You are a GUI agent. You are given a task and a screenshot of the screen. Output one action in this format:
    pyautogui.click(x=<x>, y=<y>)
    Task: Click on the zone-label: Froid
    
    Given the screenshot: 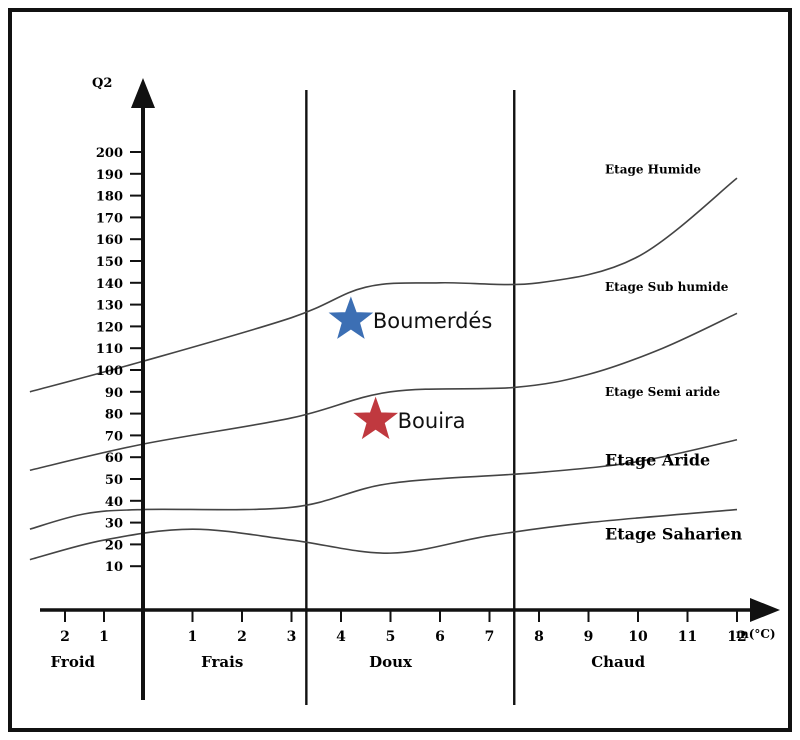 What is the action you would take?
    pyautogui.click(x=73, y=662)
    